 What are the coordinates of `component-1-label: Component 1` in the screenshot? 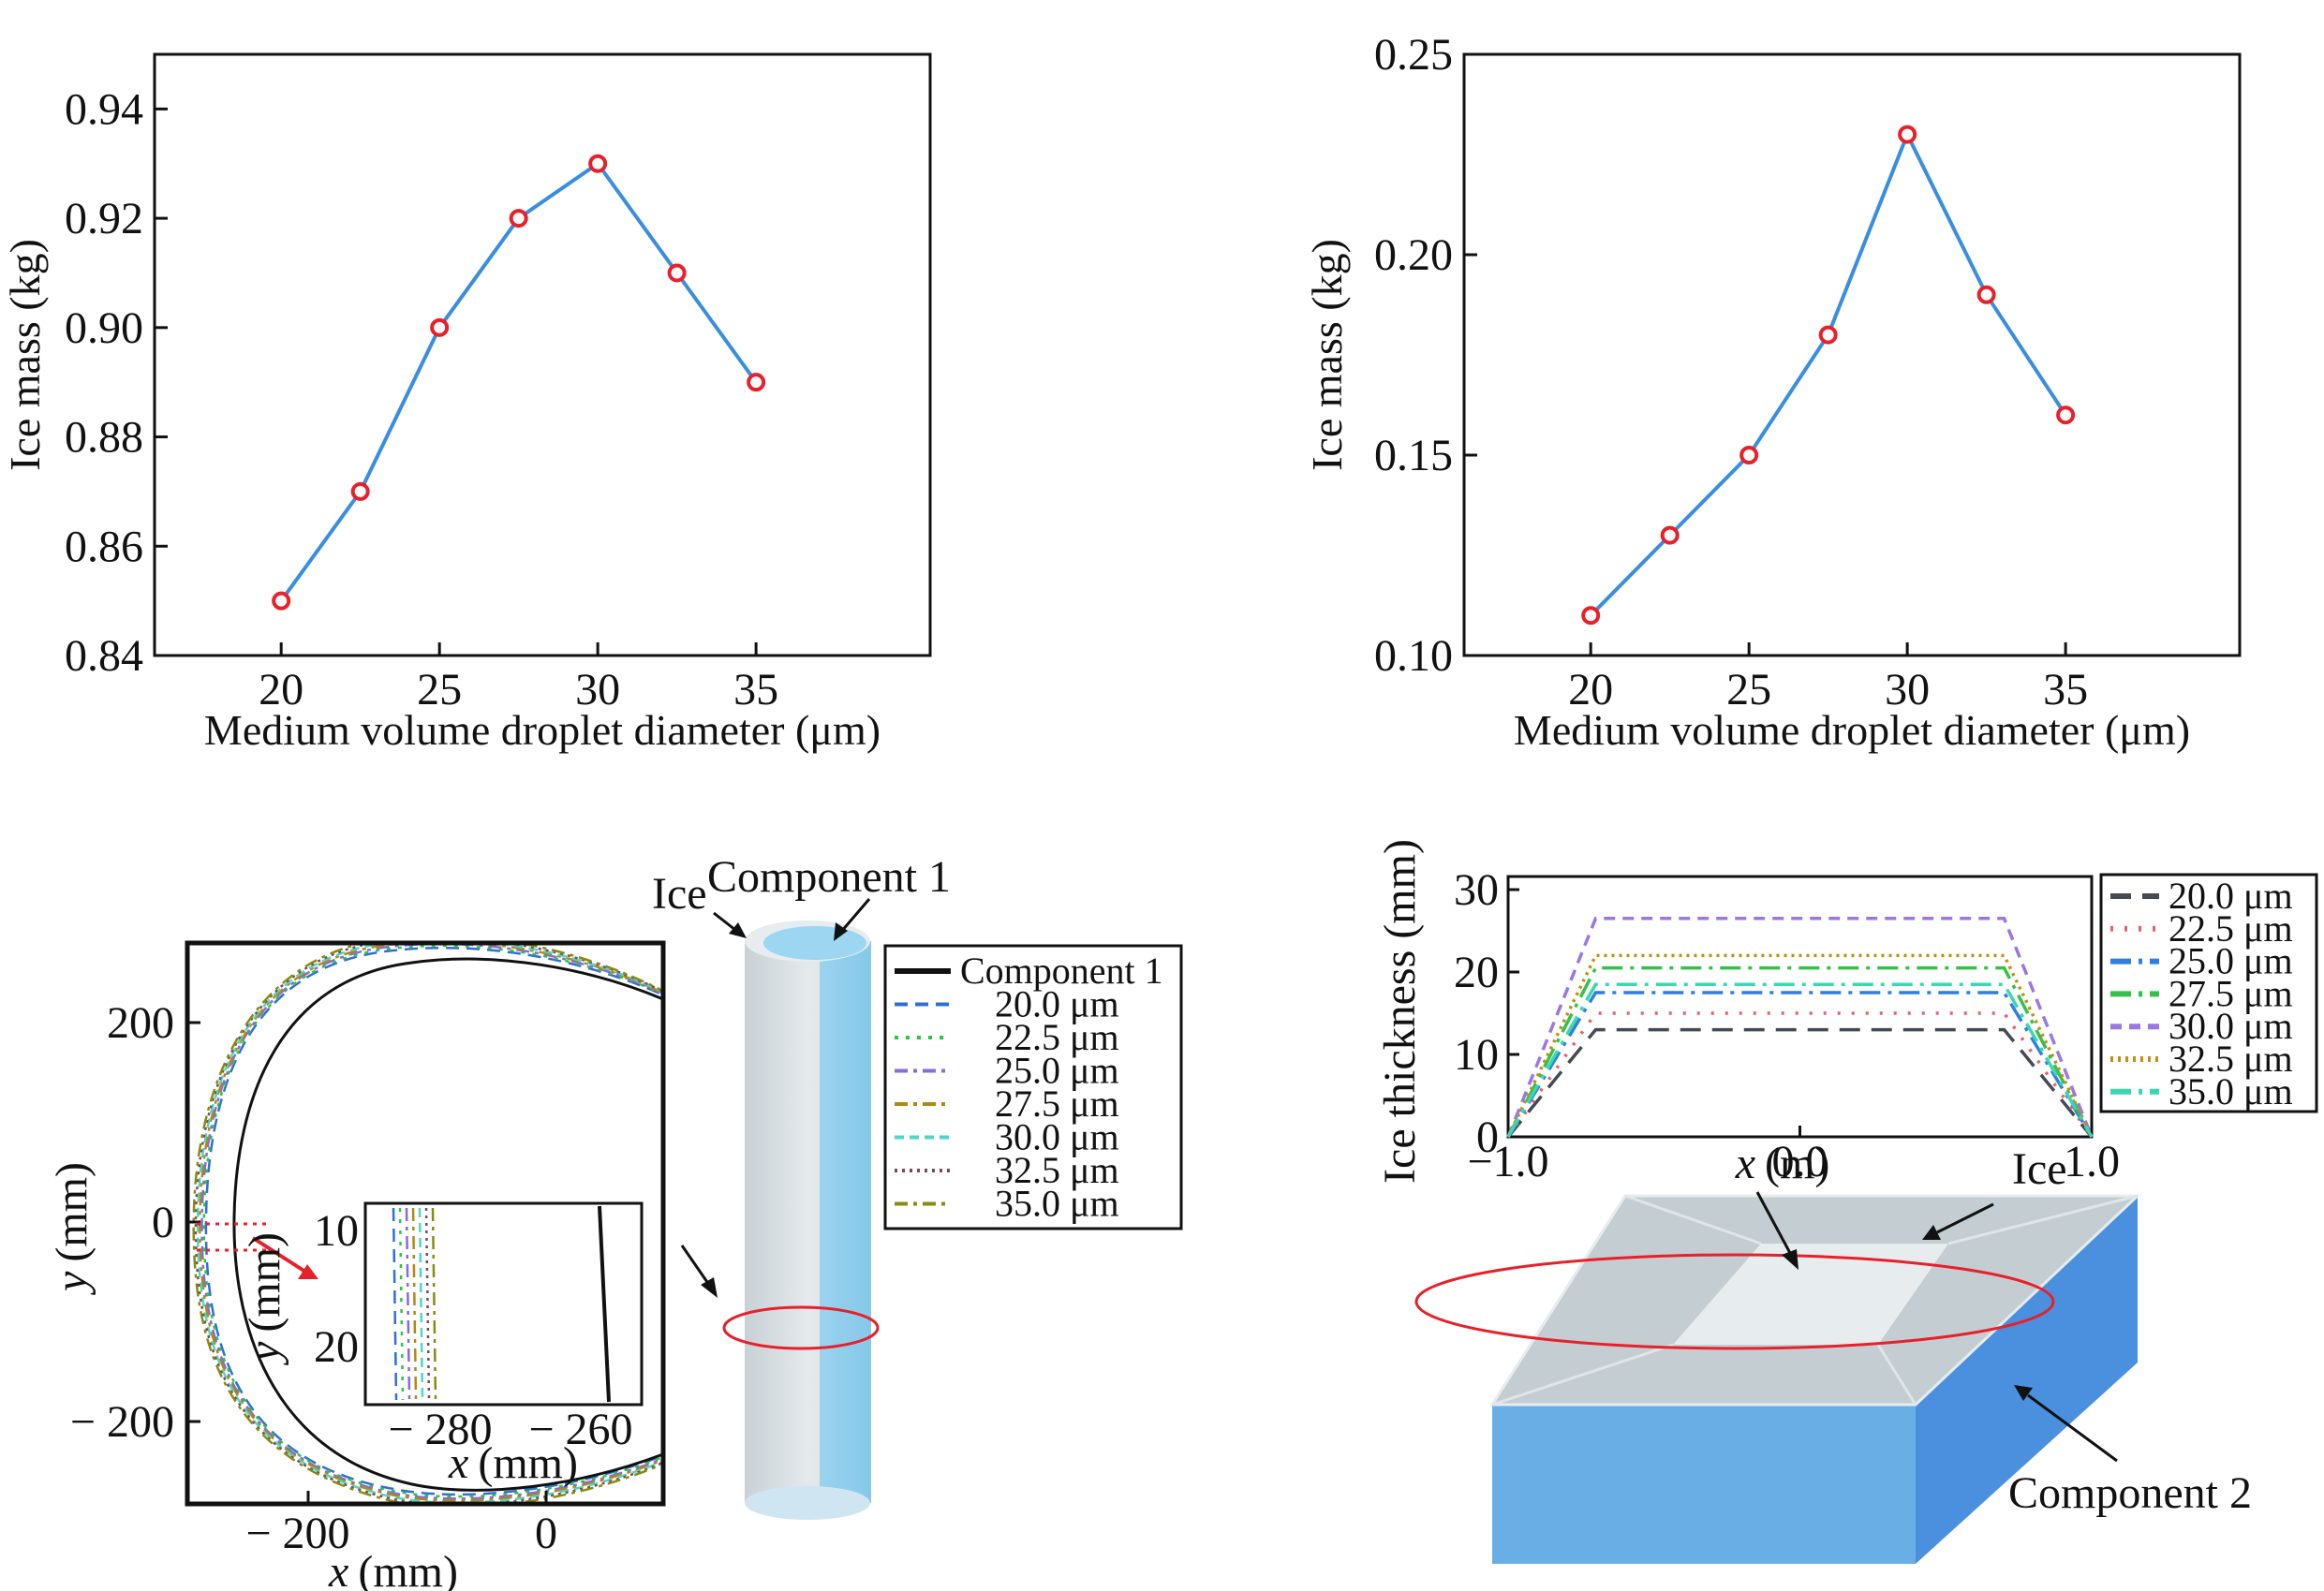 It's located at (829, 877).